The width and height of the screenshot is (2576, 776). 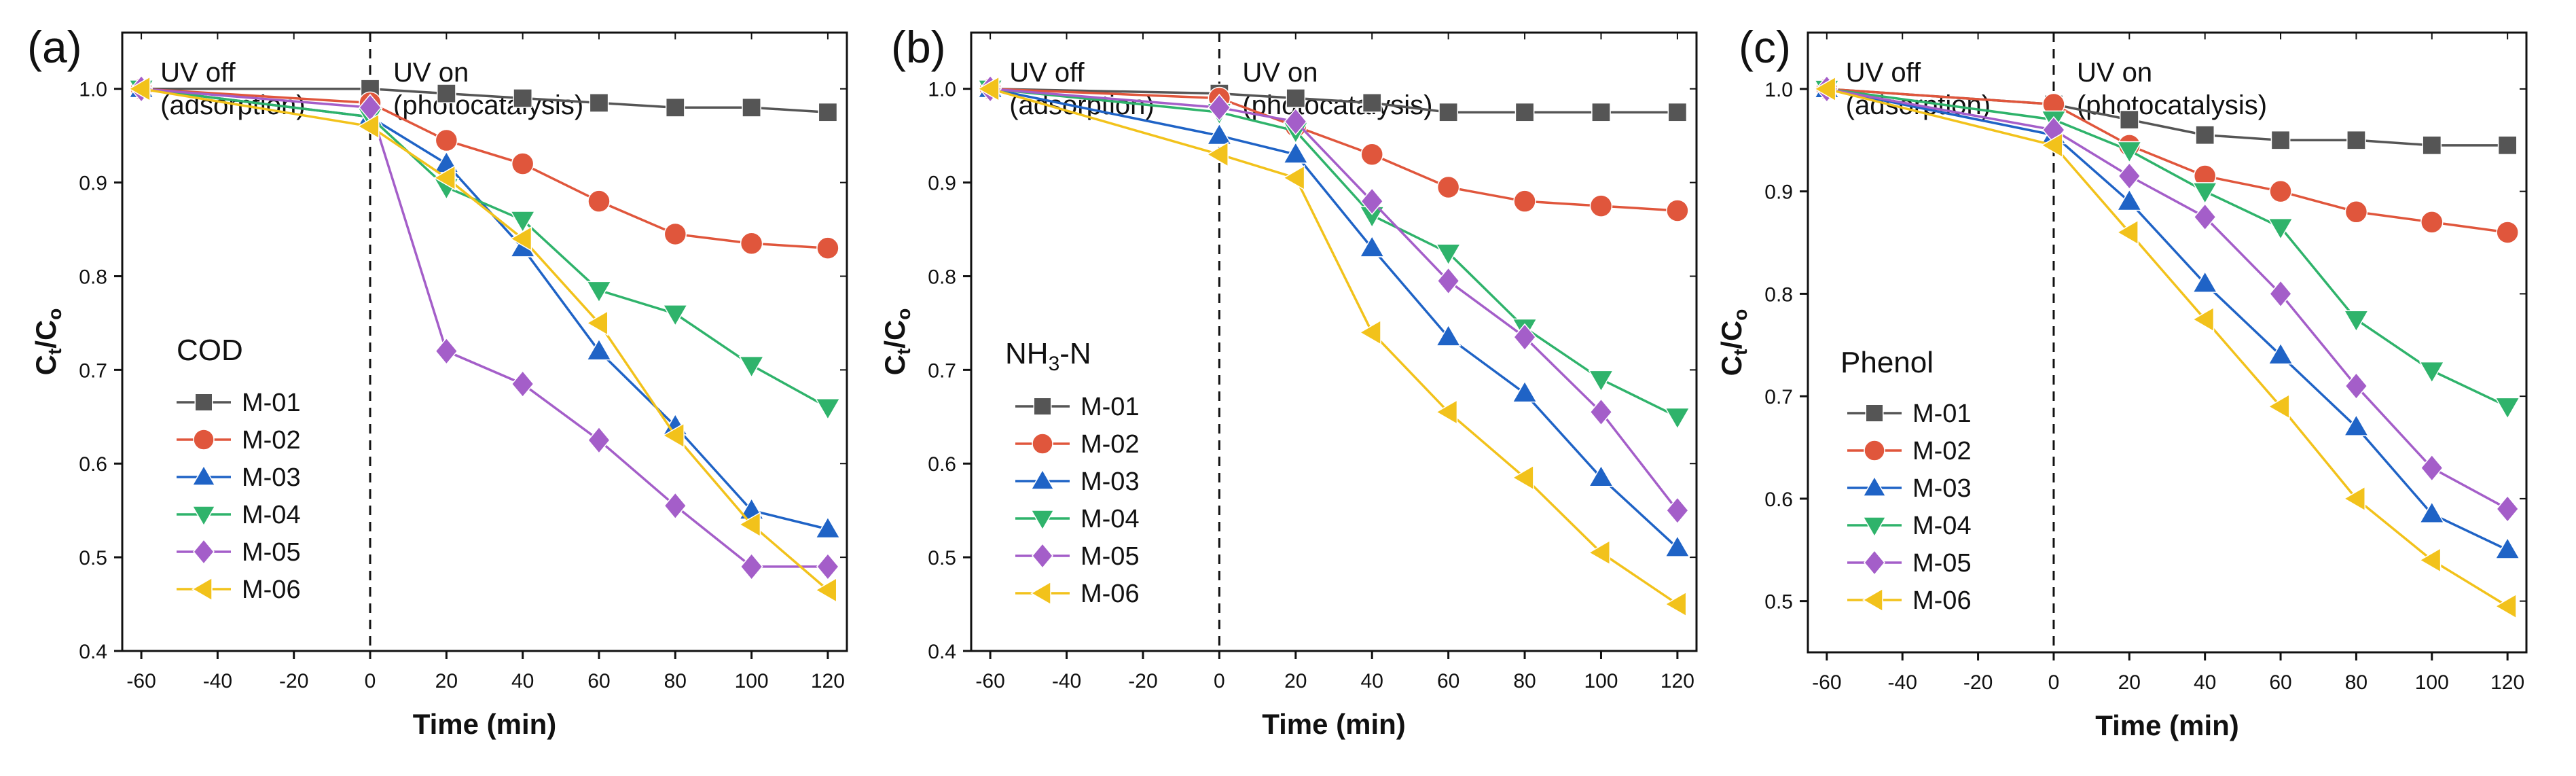 I want to click on legend-label: M-01, so click(x=1942, y=414).